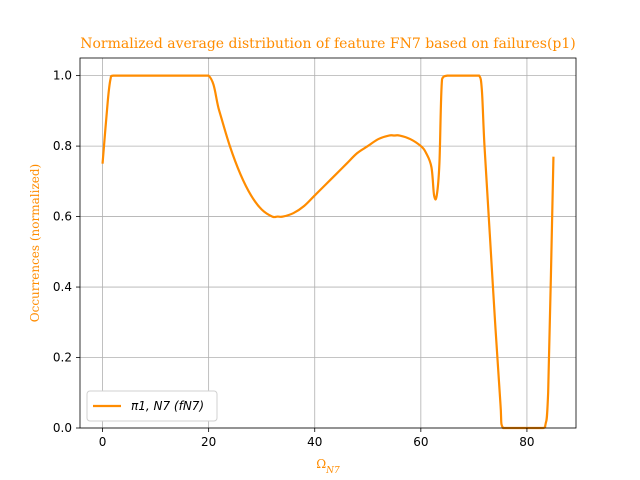  Describe the element at coordinates (62, 358) in the screenshot. I see `y-tick-label: 0.2` at that location.